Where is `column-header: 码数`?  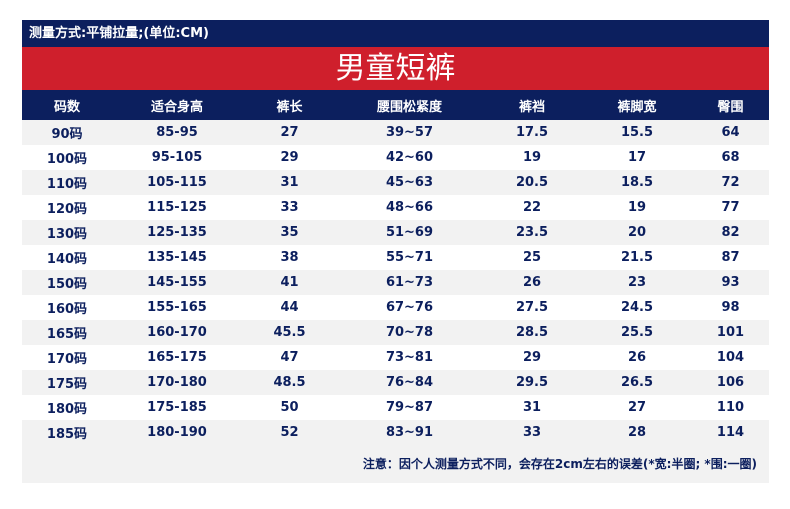
column-header: 码数 is located at coordinates (66, 107).